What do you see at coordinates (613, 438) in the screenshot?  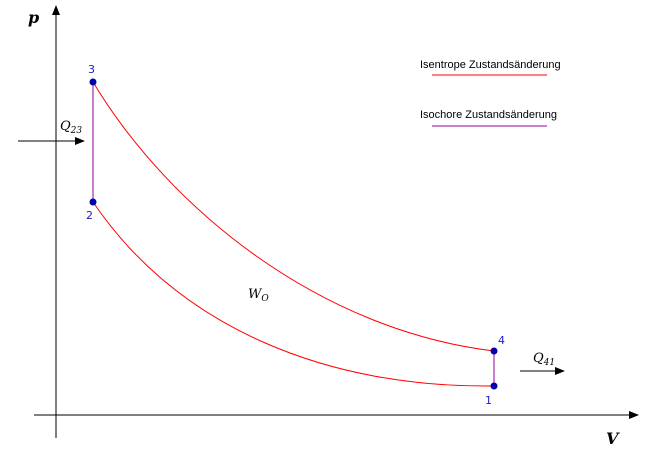 I see `x-axis-label: V` at bounding box center [613, 438].